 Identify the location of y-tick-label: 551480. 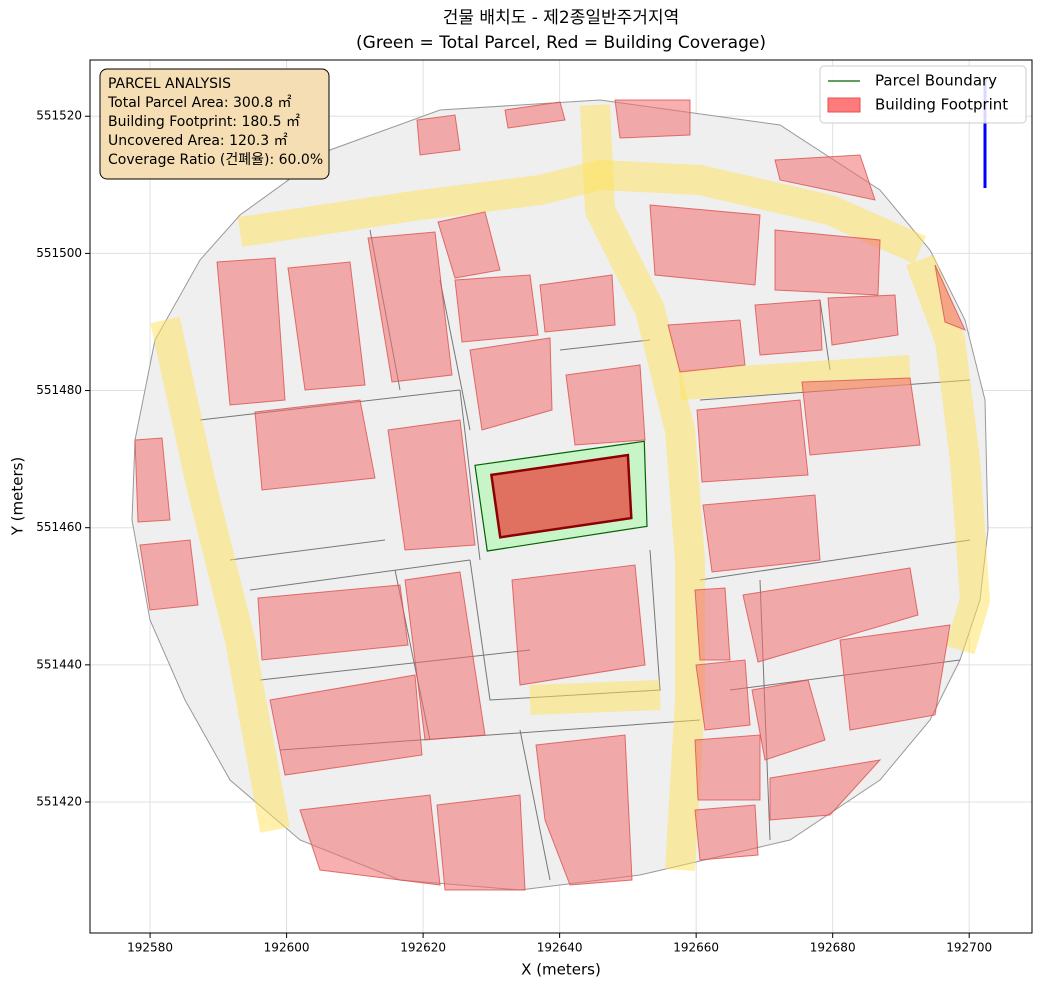
(59, 390).